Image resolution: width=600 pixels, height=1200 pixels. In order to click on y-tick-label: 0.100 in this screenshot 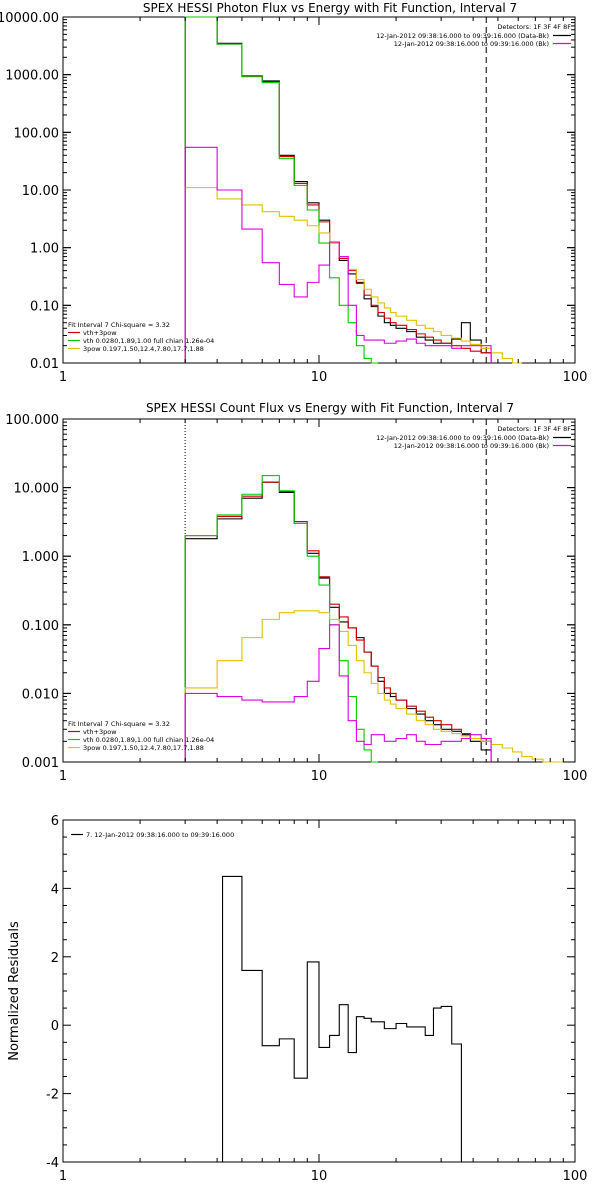, I will do `click(40, 626)`.